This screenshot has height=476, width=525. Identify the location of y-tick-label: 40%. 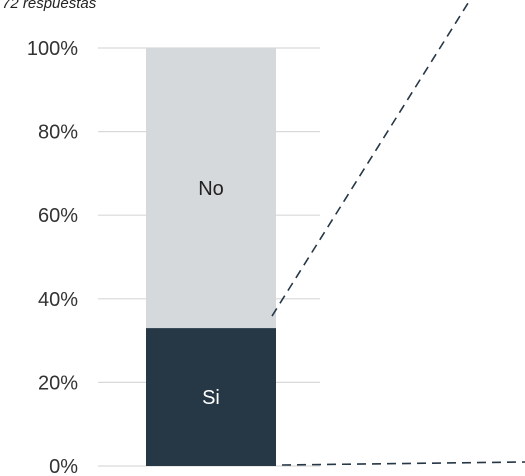
(58, 300).